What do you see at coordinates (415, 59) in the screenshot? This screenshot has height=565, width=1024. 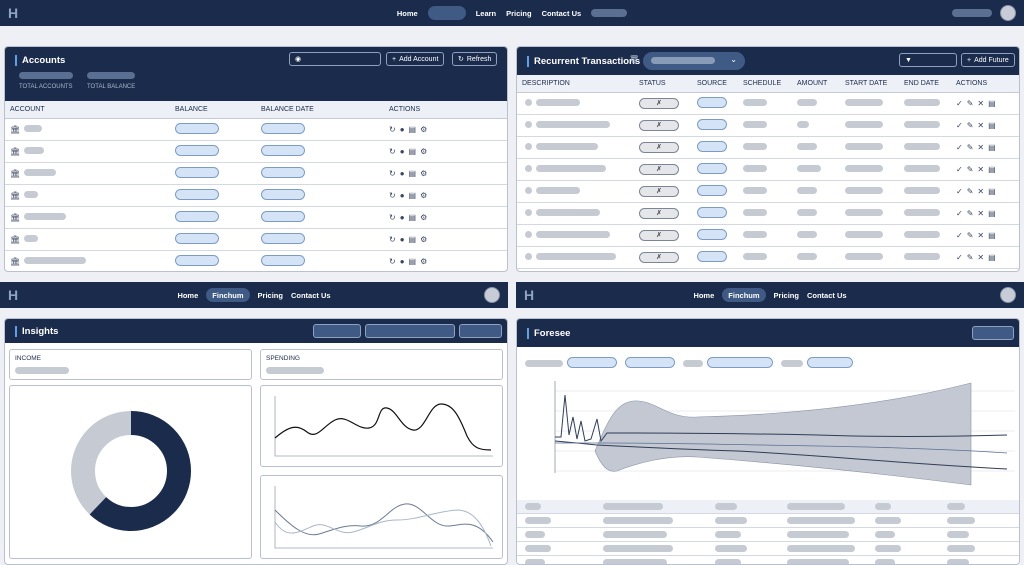 I see `add-account-button: + Add Account` at bounding box center [415, 59].